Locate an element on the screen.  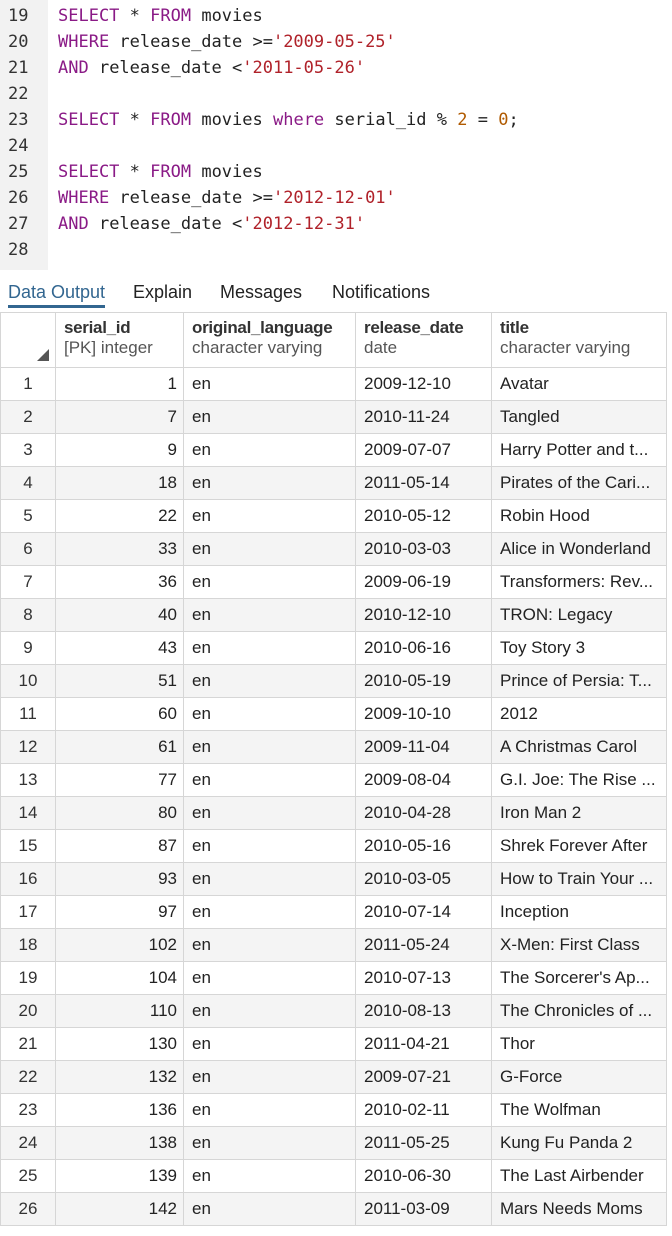
cell-release-date: 2011-05-25 is located at coordinates (423, 1143).